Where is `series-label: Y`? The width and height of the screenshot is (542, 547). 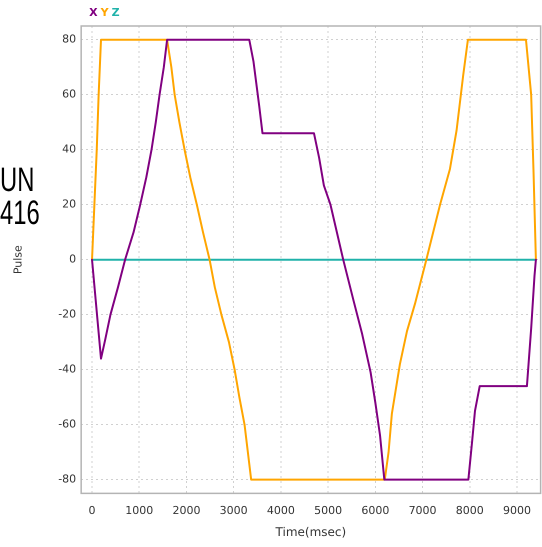
series-label: Y is located at coordinates (105, 12).